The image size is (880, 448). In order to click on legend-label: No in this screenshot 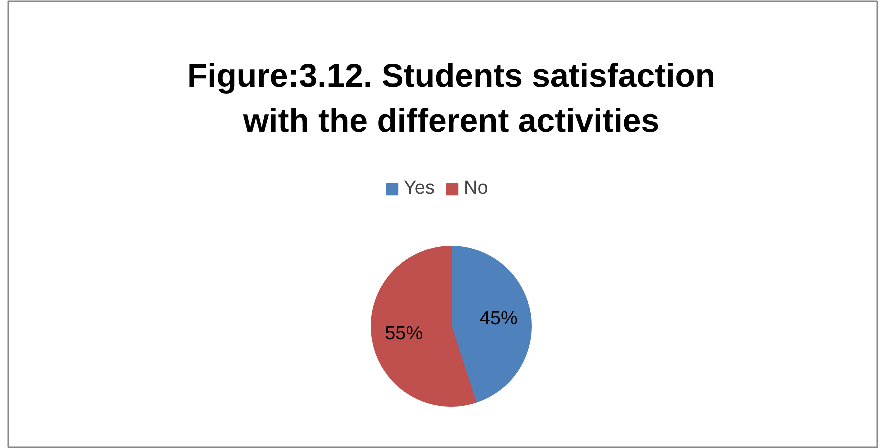, I will do `click(476, 189)`.